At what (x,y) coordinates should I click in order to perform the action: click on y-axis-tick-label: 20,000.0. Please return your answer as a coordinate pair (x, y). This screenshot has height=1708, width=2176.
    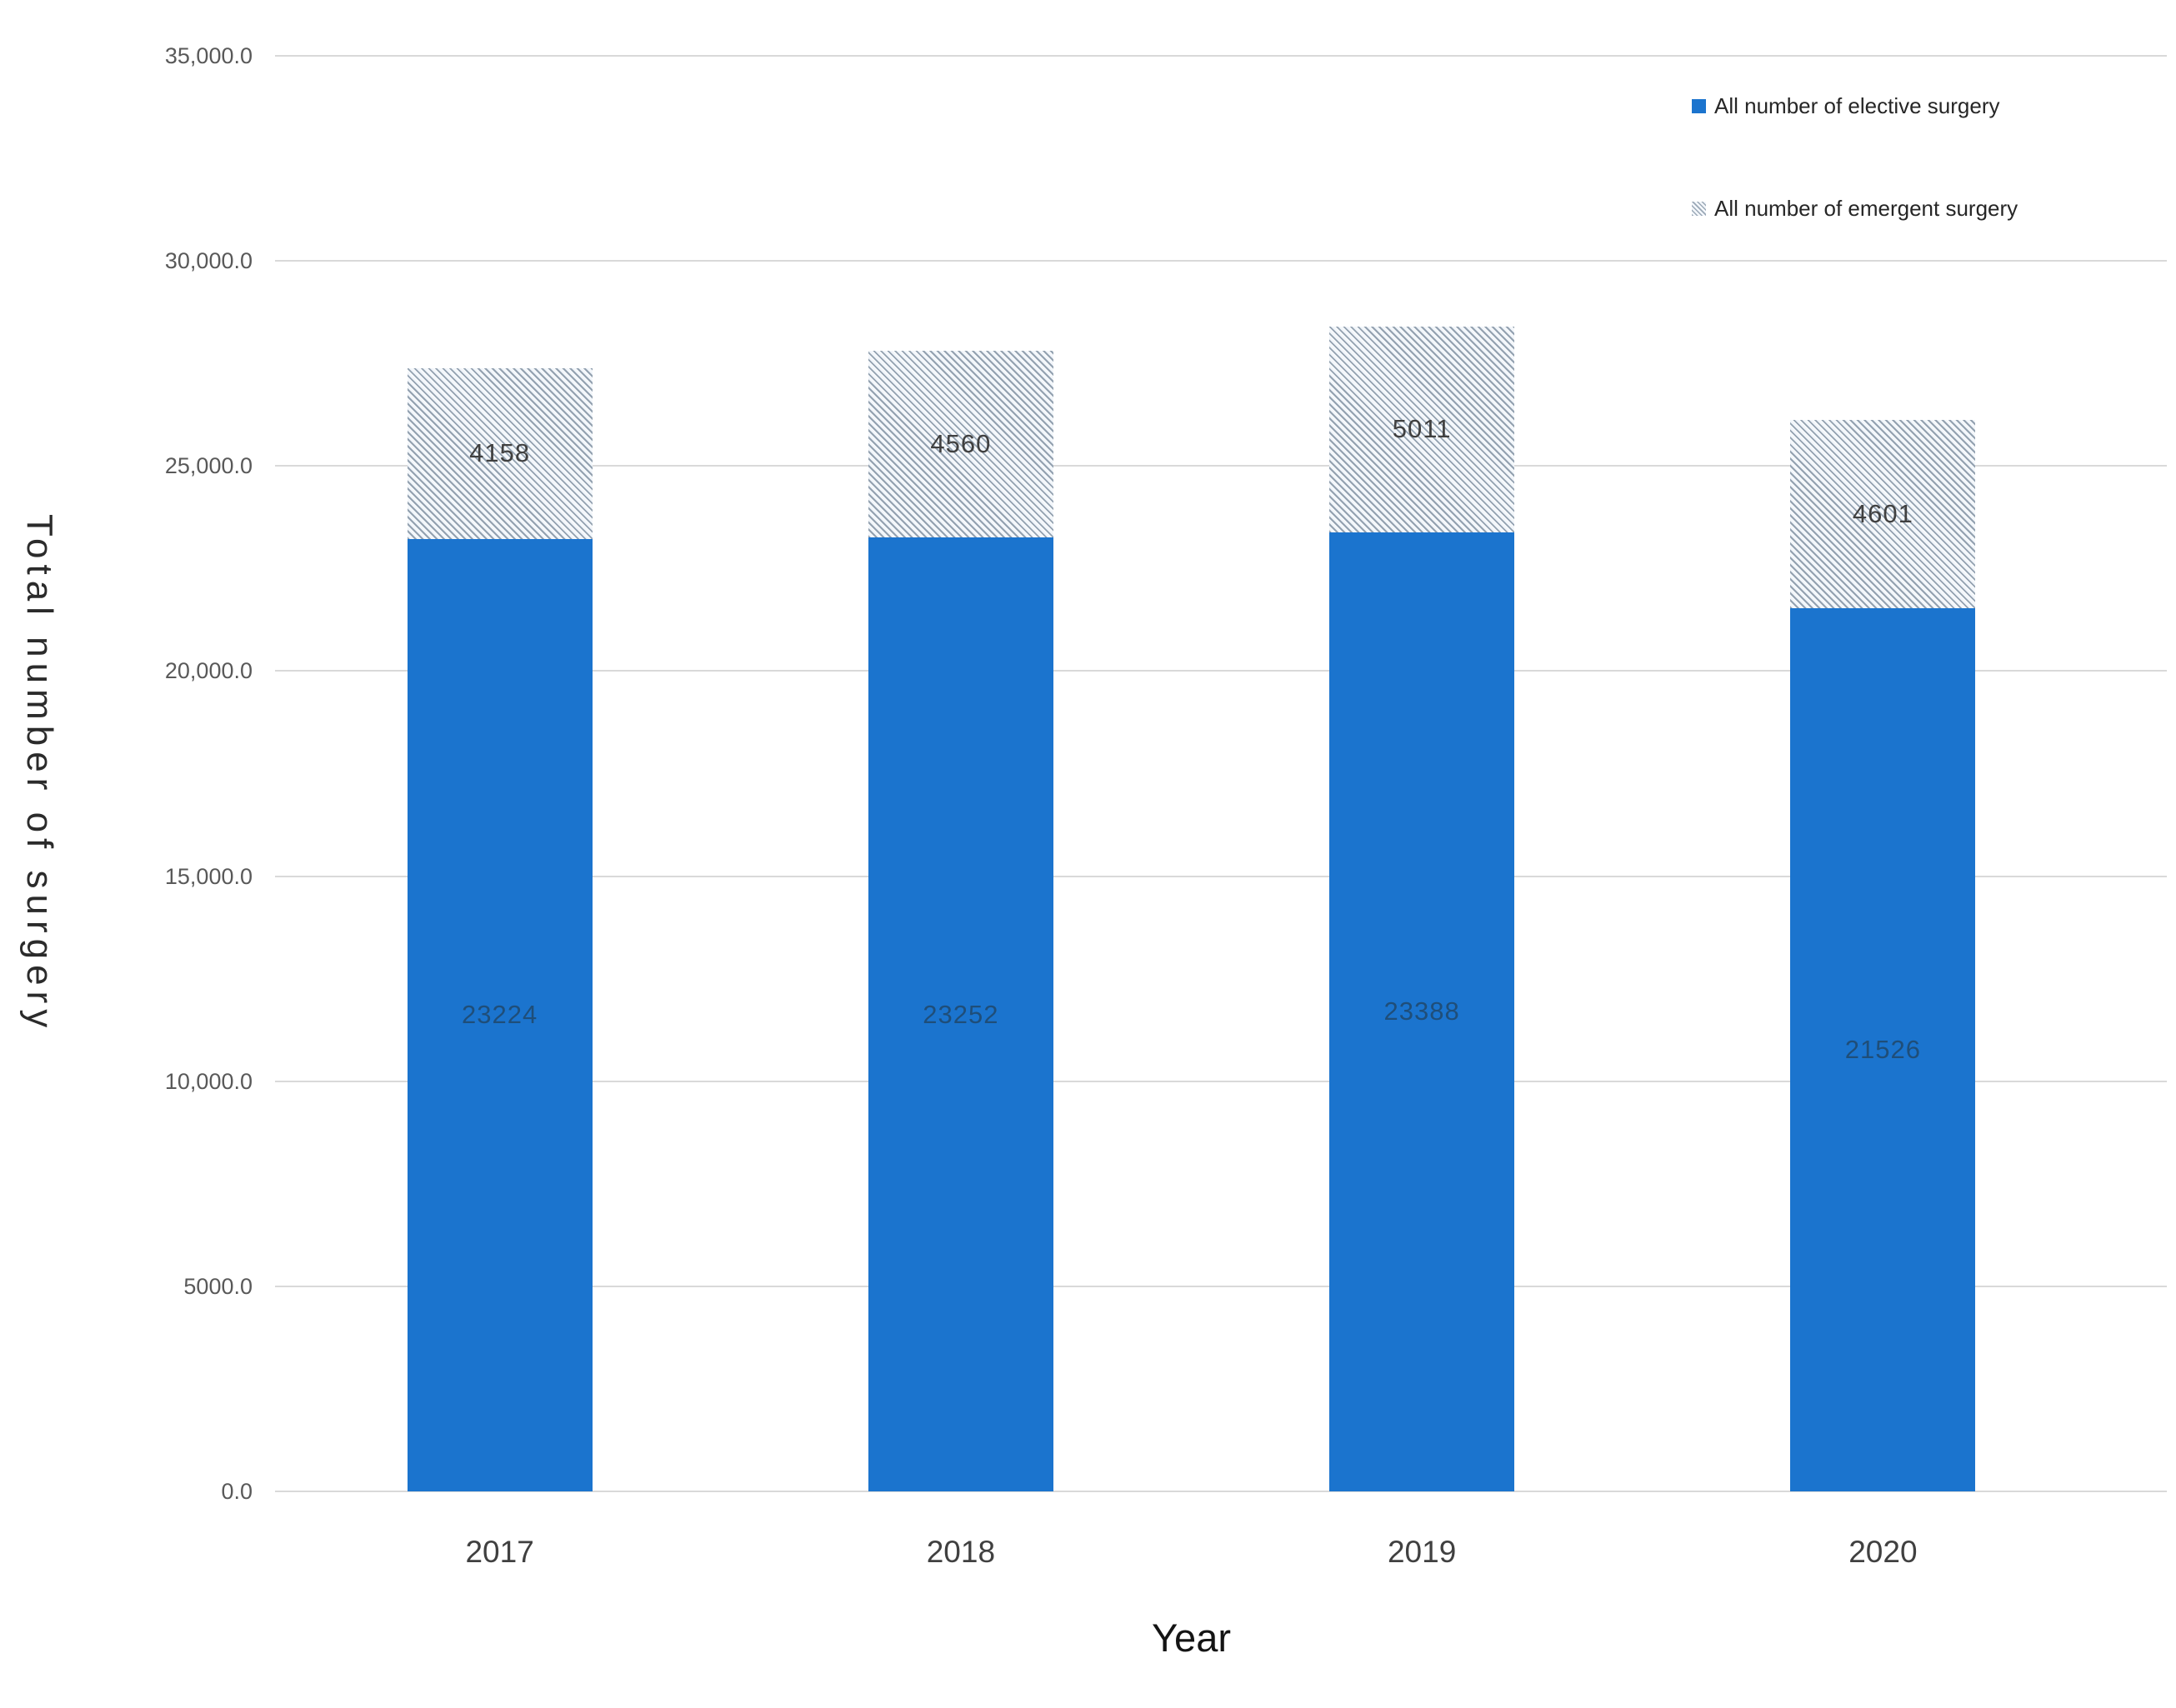
    Looking at the image, I should click on (208, 671).